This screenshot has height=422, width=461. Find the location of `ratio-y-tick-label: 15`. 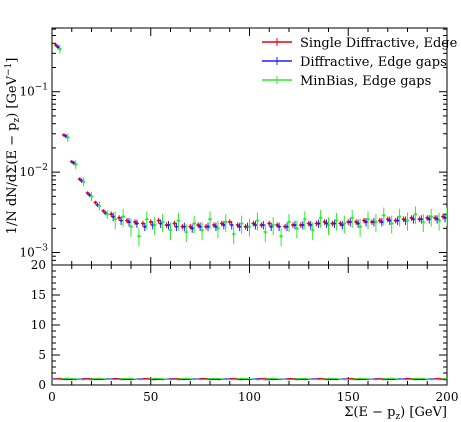

ratio-y-tick-label: 15 is located at coordinates (38, 295).